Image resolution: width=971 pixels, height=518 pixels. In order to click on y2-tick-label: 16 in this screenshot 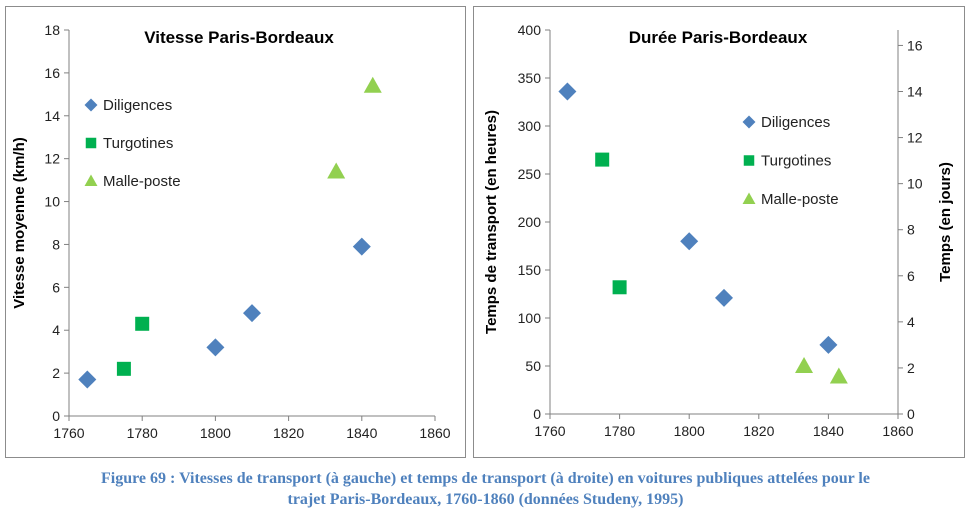, I will do `click(915, 45)`.